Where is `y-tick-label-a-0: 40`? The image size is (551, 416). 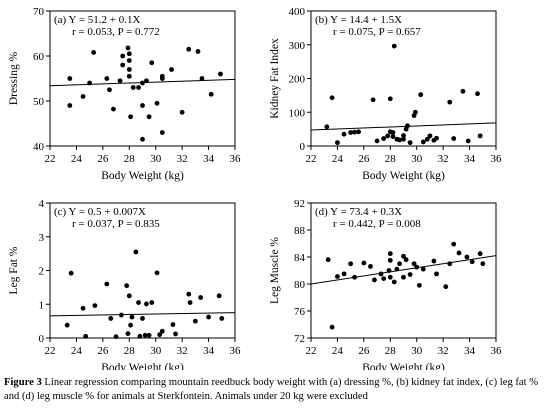
y-tick-label-a-0: 40 is located at coordinates (39, 147).